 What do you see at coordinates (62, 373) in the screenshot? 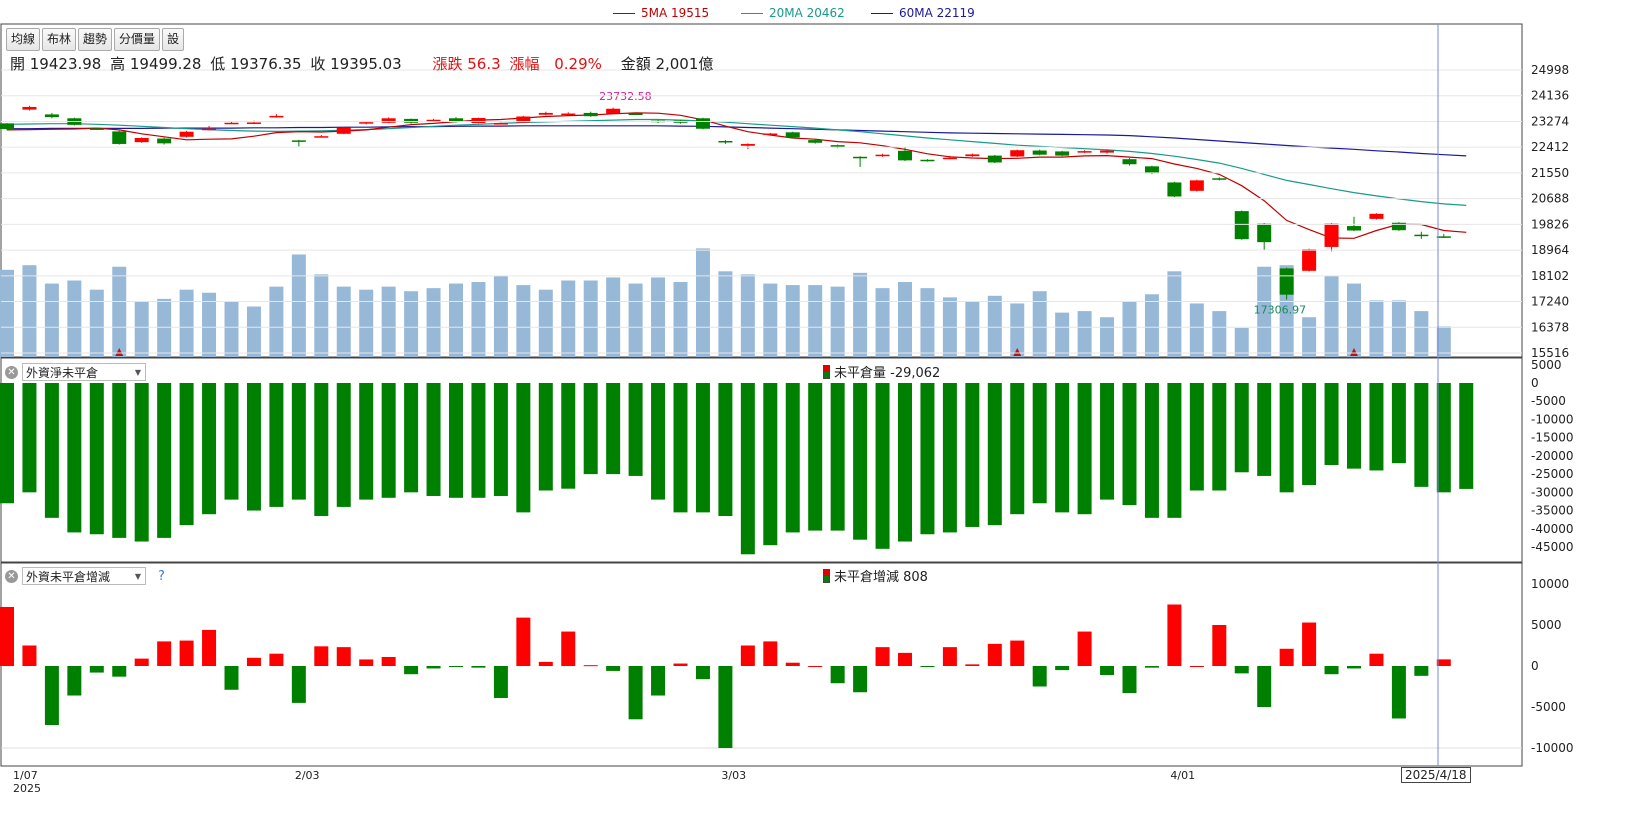
I see `panel2-select-value: 外資淨未平倉` at bounding box center [62, 373].